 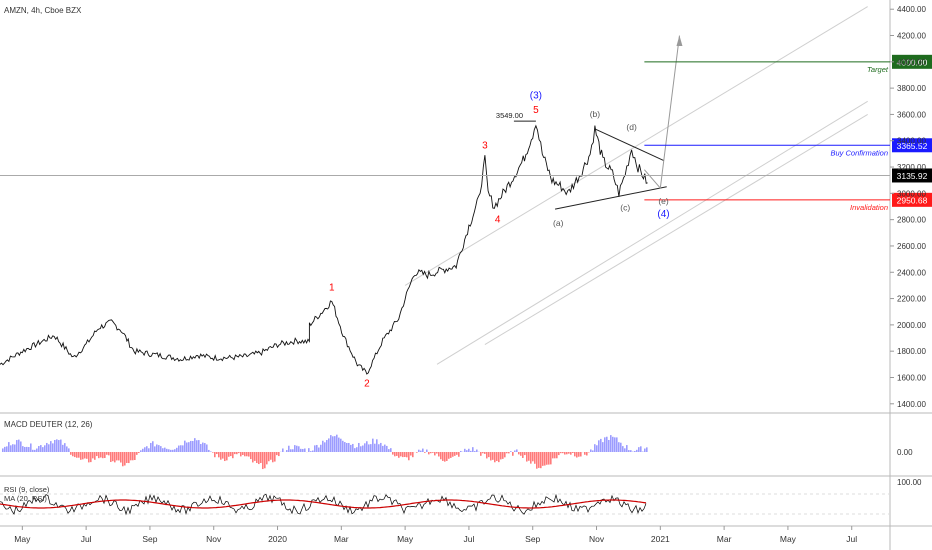 What do you see at coordinates (498, 219) in the screenshot?
I see `wave-label-red: 4` at bounding box center [498, 219].